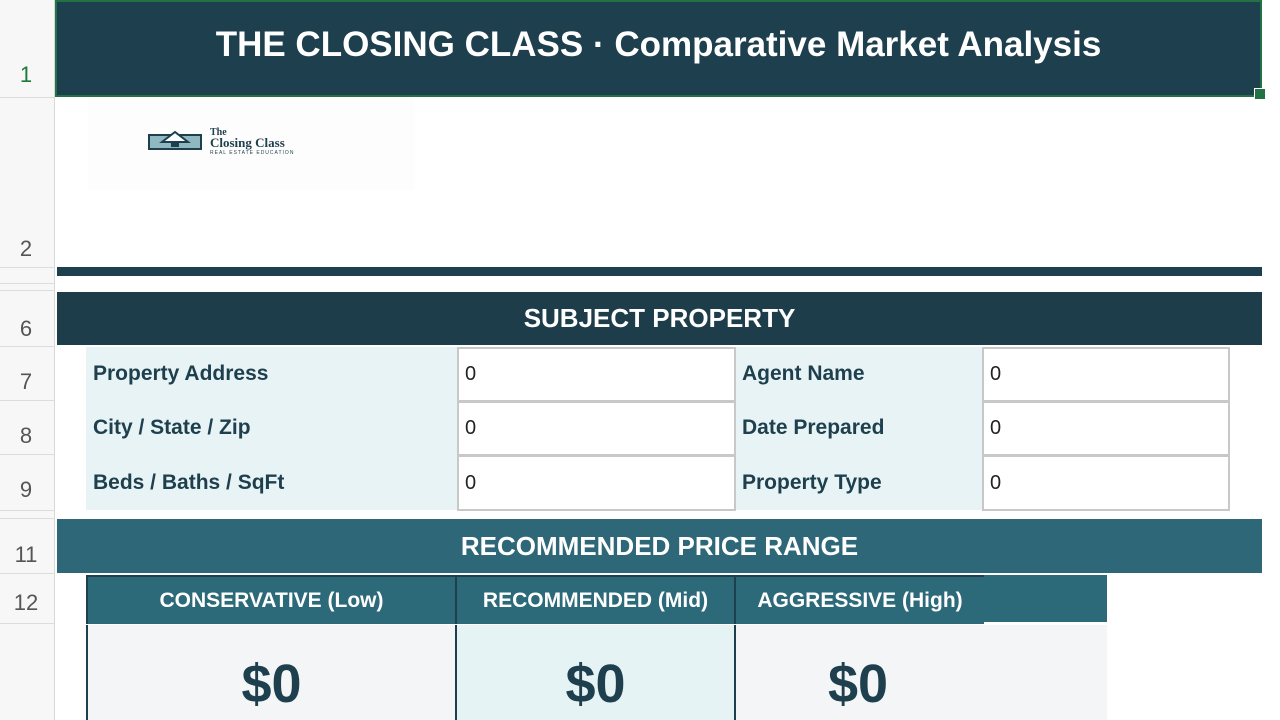  I want to click on logo: The Closing Class REAL ESTATE EDUCATION, so click(251, 143).